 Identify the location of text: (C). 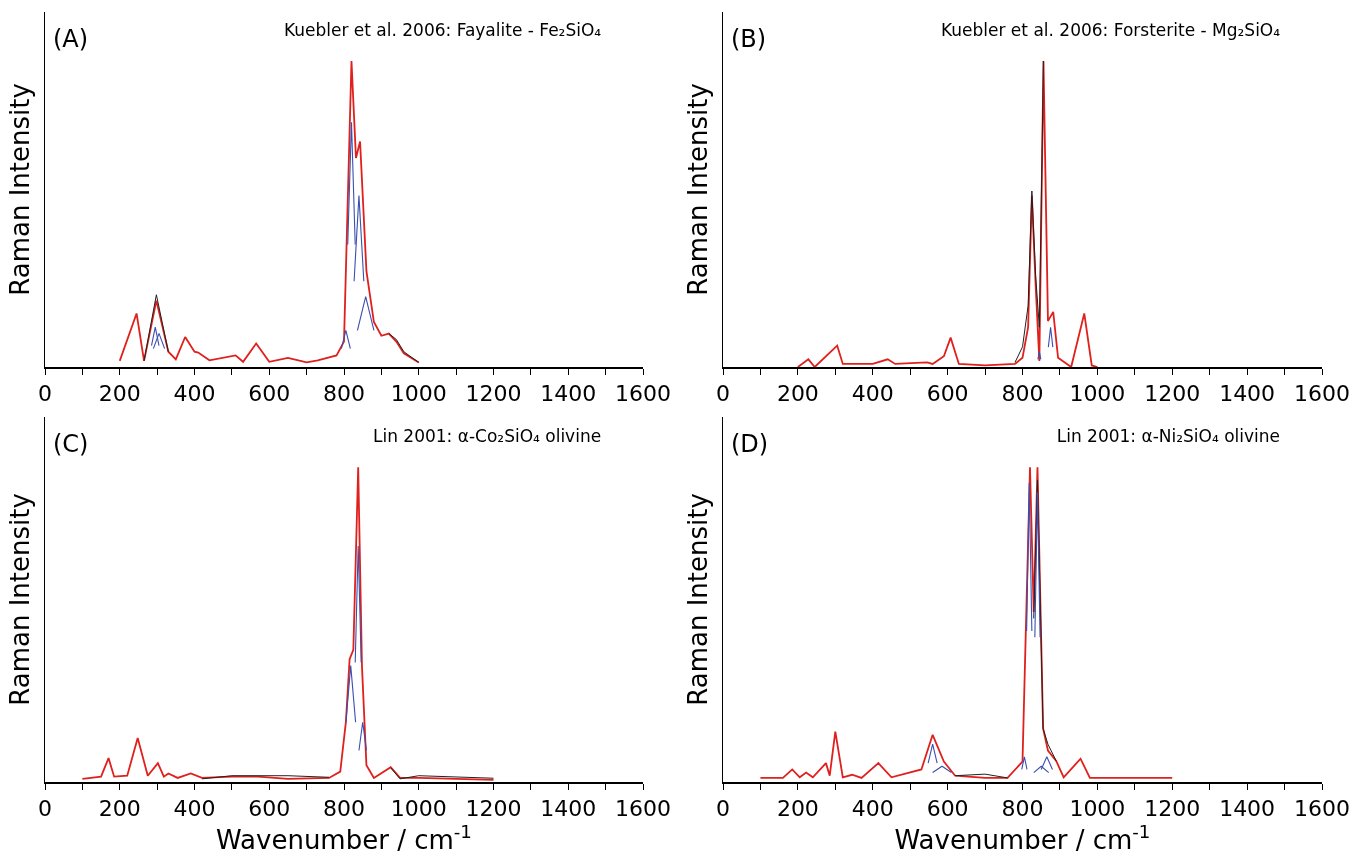
(71, 444).